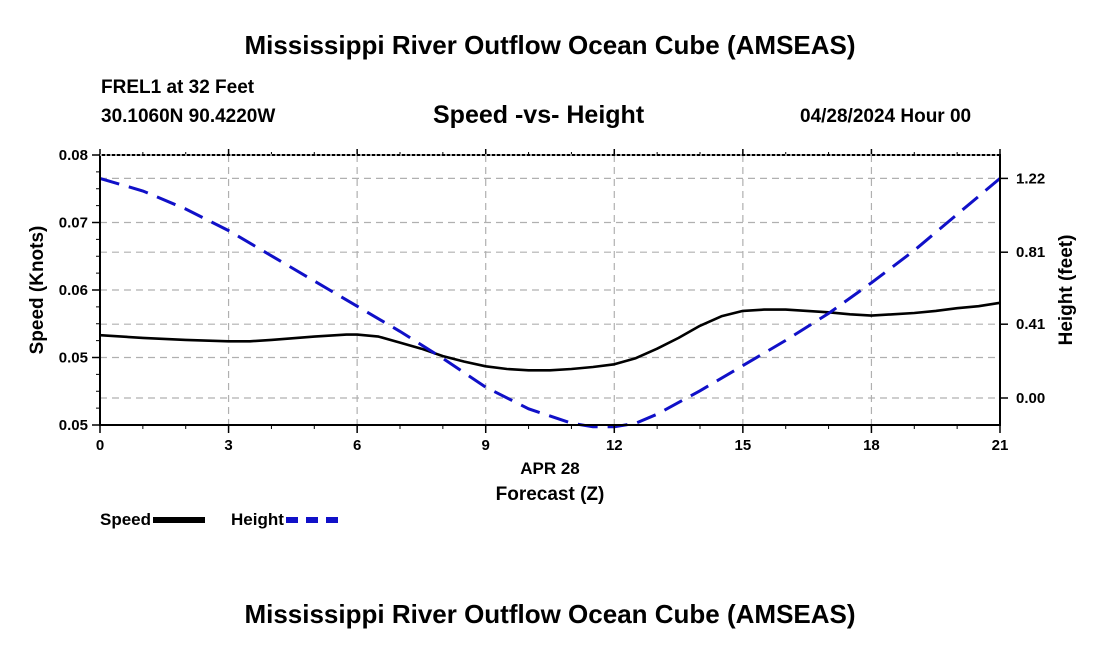 The width and height of the screenshot is (1100, 650). Describe the element at coordinates (871, 445) in the screenshot. I see `x-tick-label: 18` at that location.